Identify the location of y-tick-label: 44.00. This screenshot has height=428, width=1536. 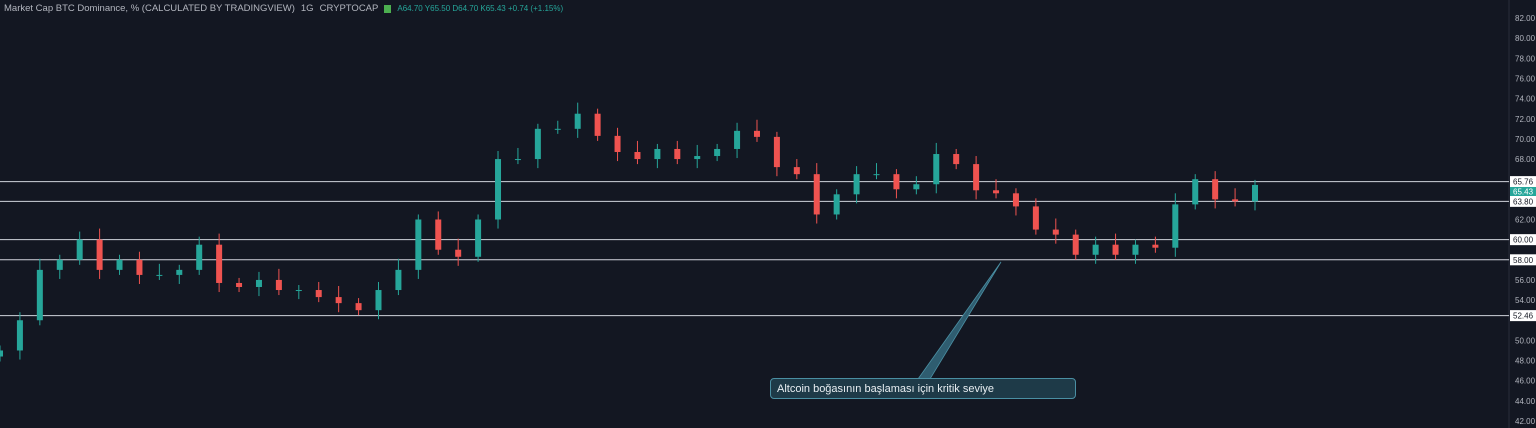
(1525, 401).